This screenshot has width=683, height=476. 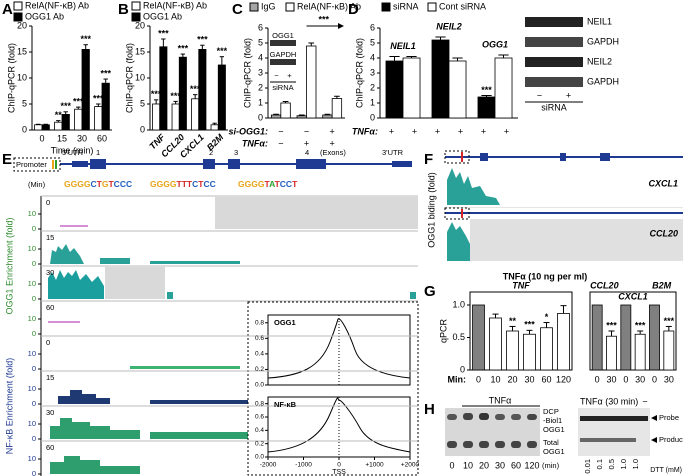 What do you see at coordinates (259, 369) in the screenshot?
I see `y-tick-label: 0.2` at bounding box center [259, 369].